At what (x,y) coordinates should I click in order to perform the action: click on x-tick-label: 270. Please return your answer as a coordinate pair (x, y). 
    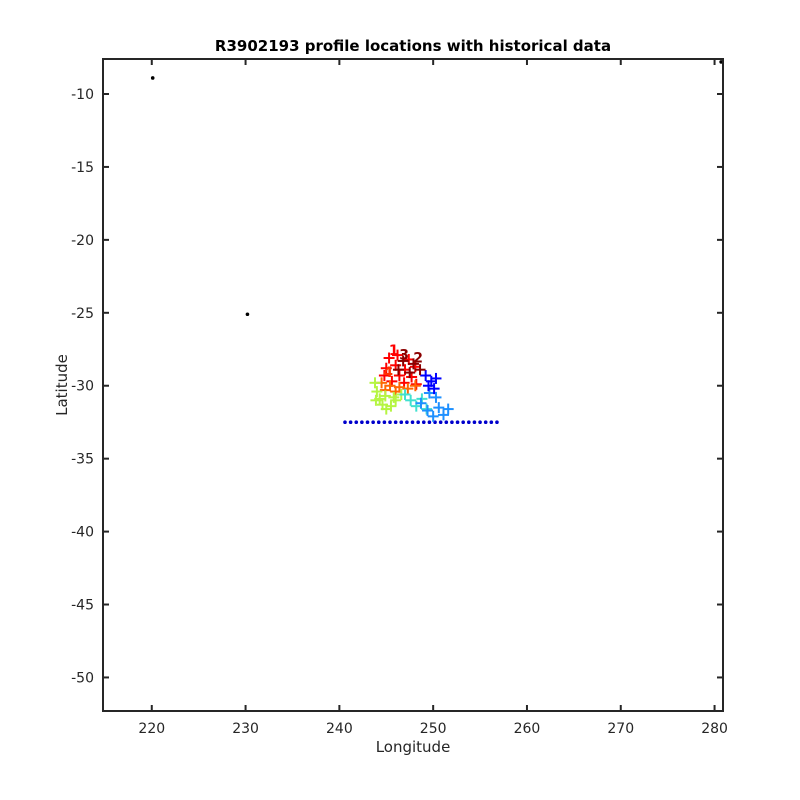
    Looking at the image, I should click on (620, 729).